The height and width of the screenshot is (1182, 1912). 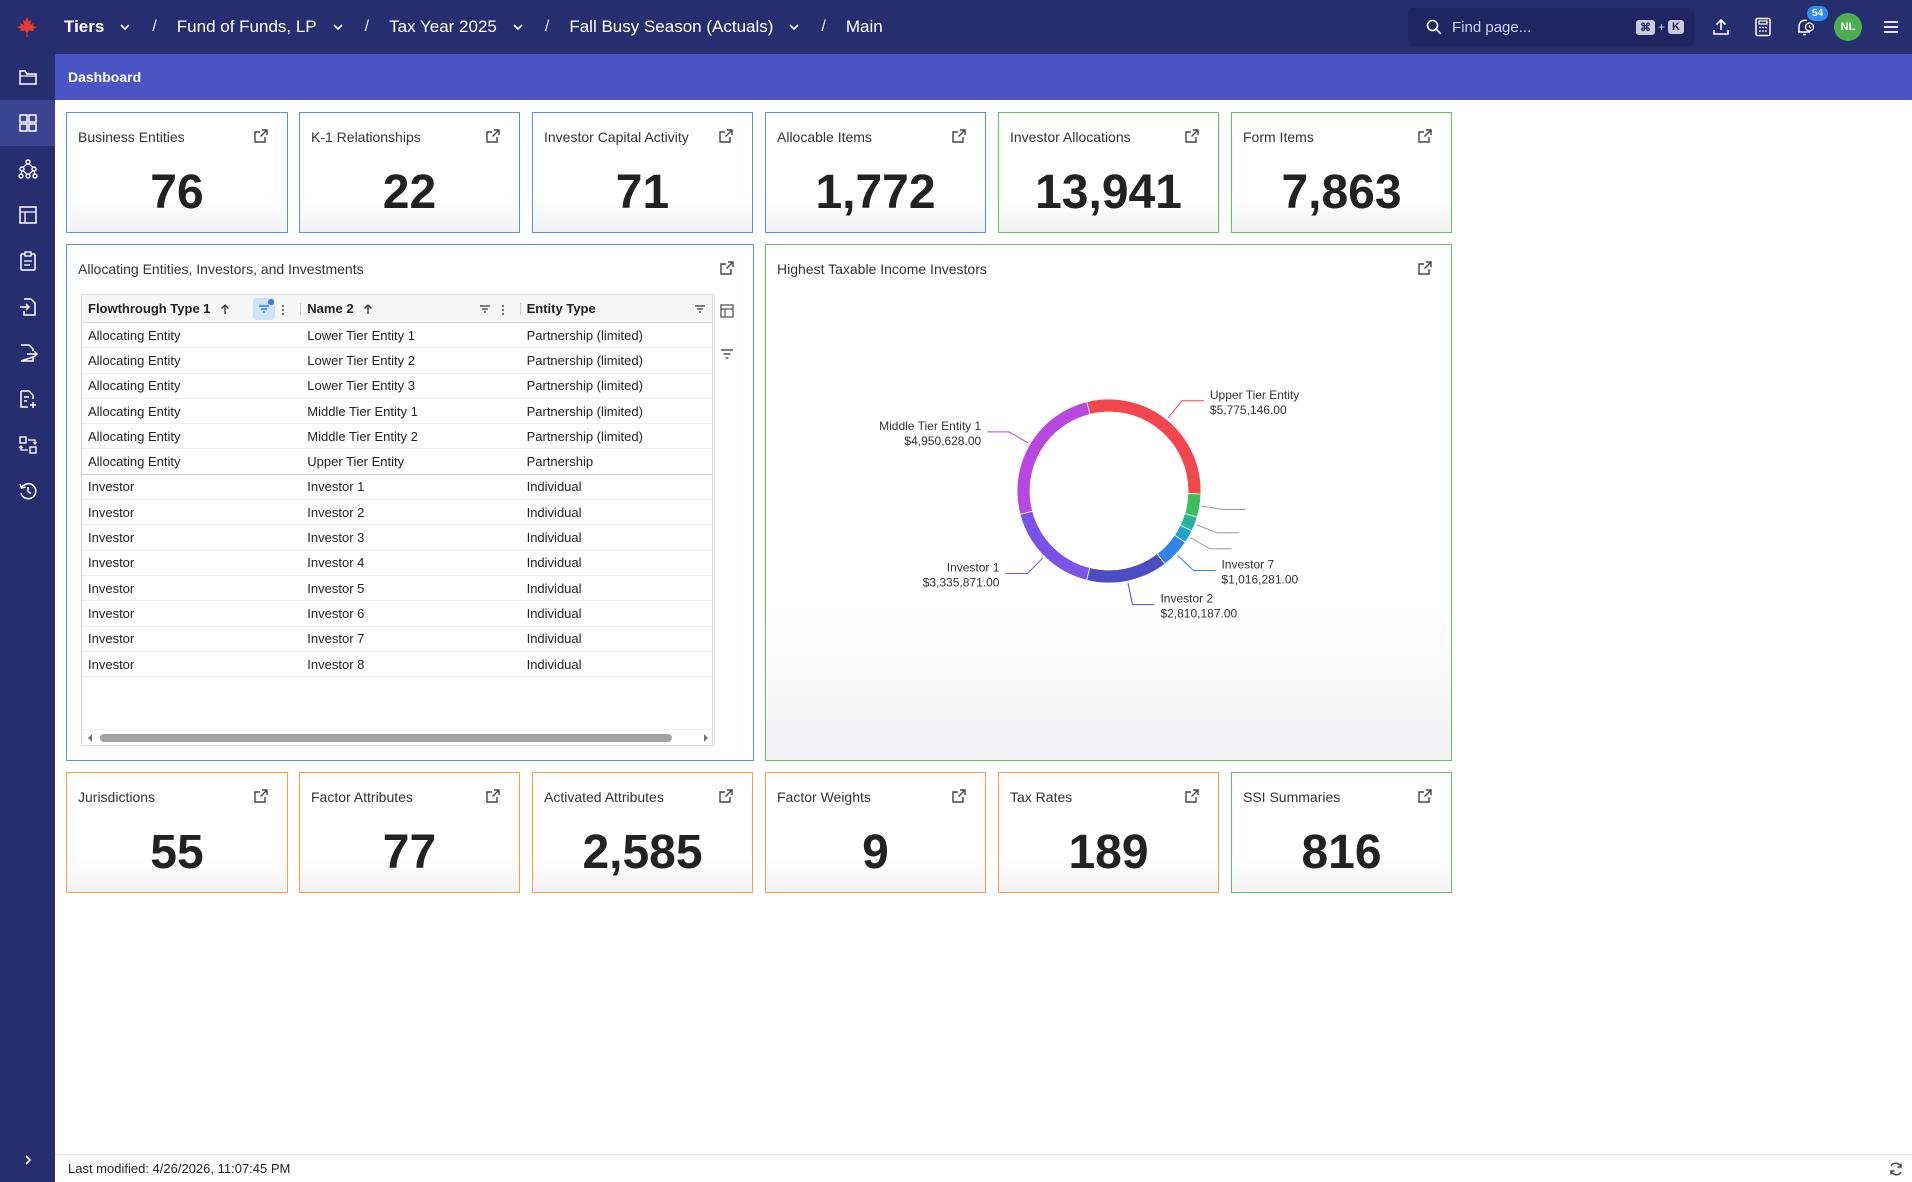 What do you see at coordinates (864, 26) in the screenshot?
I see `breadcrumb-main: Main` at bounding box center [864, 26].